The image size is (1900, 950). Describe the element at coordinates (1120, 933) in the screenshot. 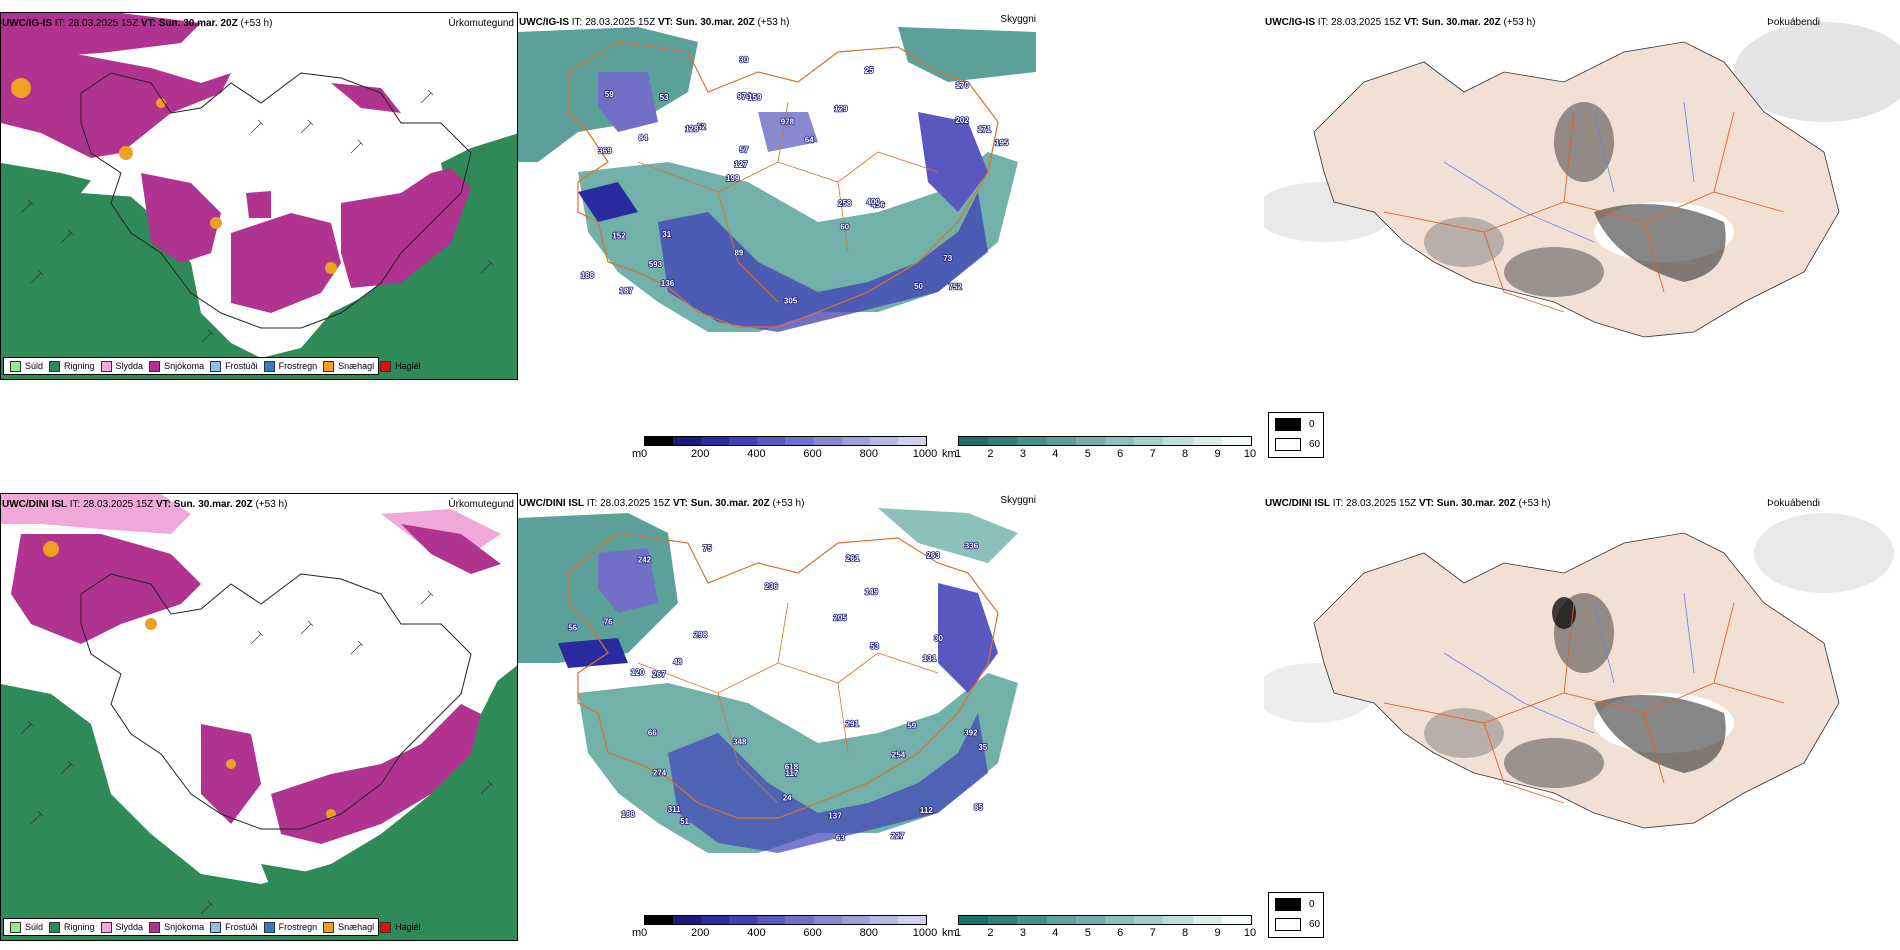

I see `colorbar-tick: 6` at that location.